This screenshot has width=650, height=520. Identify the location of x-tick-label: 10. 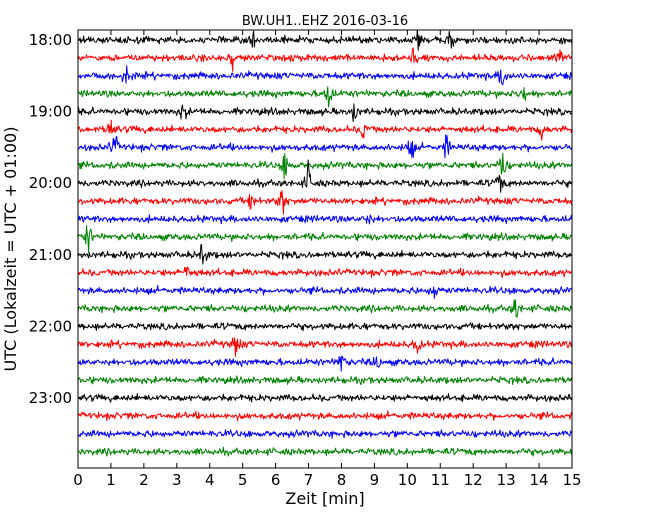
(407, 480).